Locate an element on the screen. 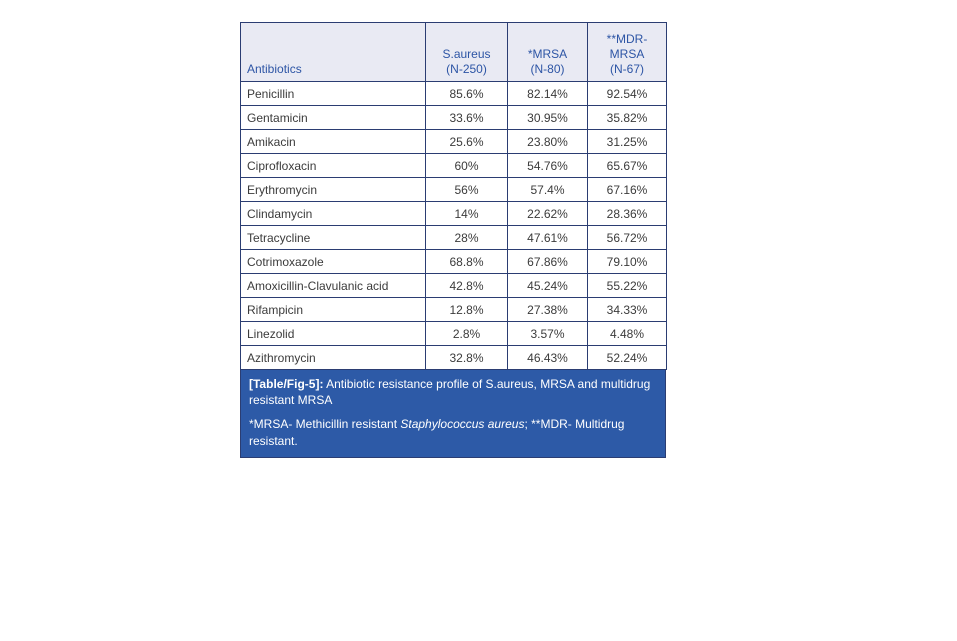  header-mrsa: *MRSA (N-80) is located at coordinates (547, 52).